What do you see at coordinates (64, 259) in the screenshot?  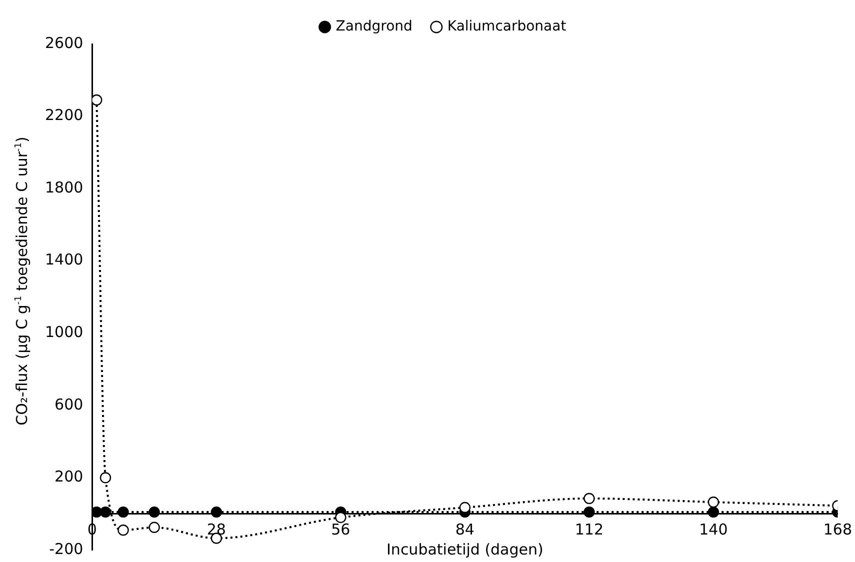 I see `y-tick-label: 1400` at bounding box center [64, 259].